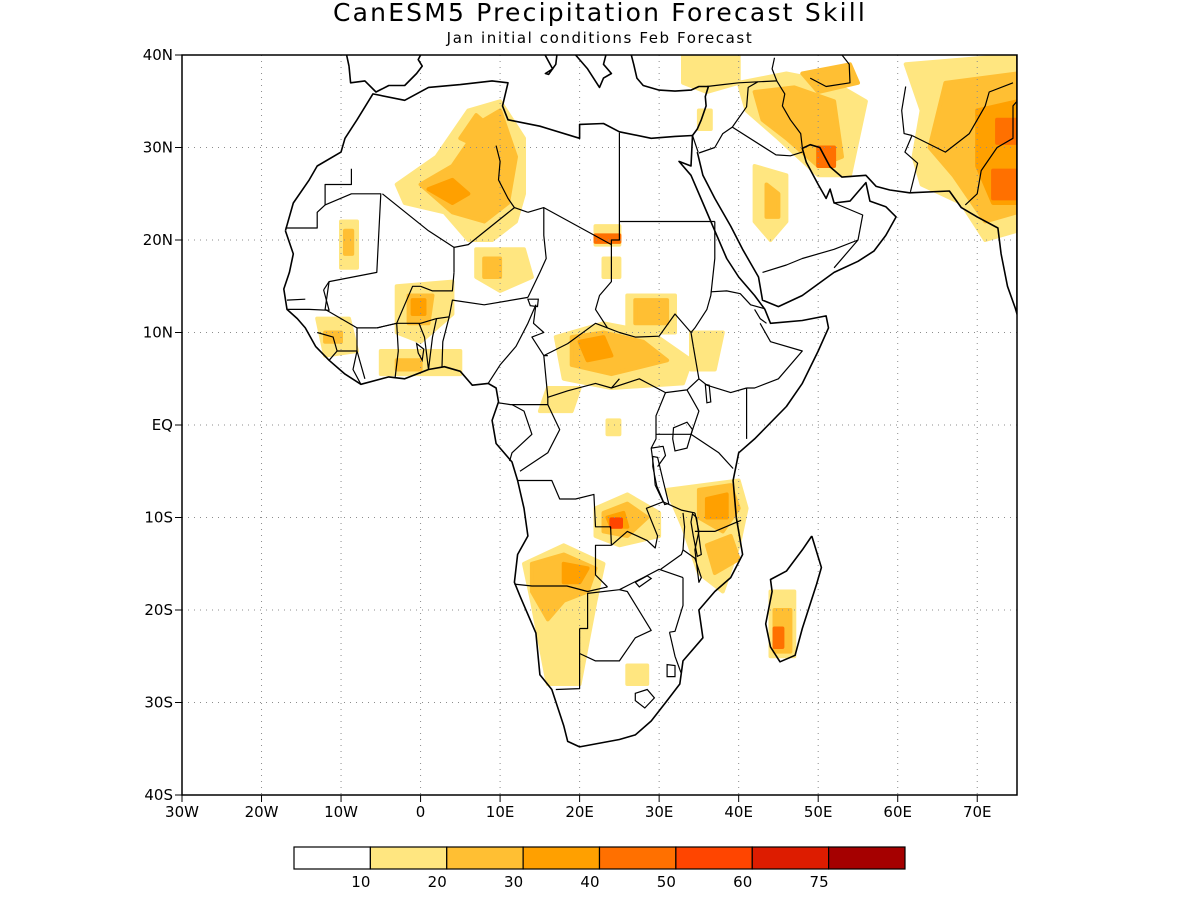  Describe the element at coordinates (696, 535) in the screenshot. I see `lake-malawi` at that location.